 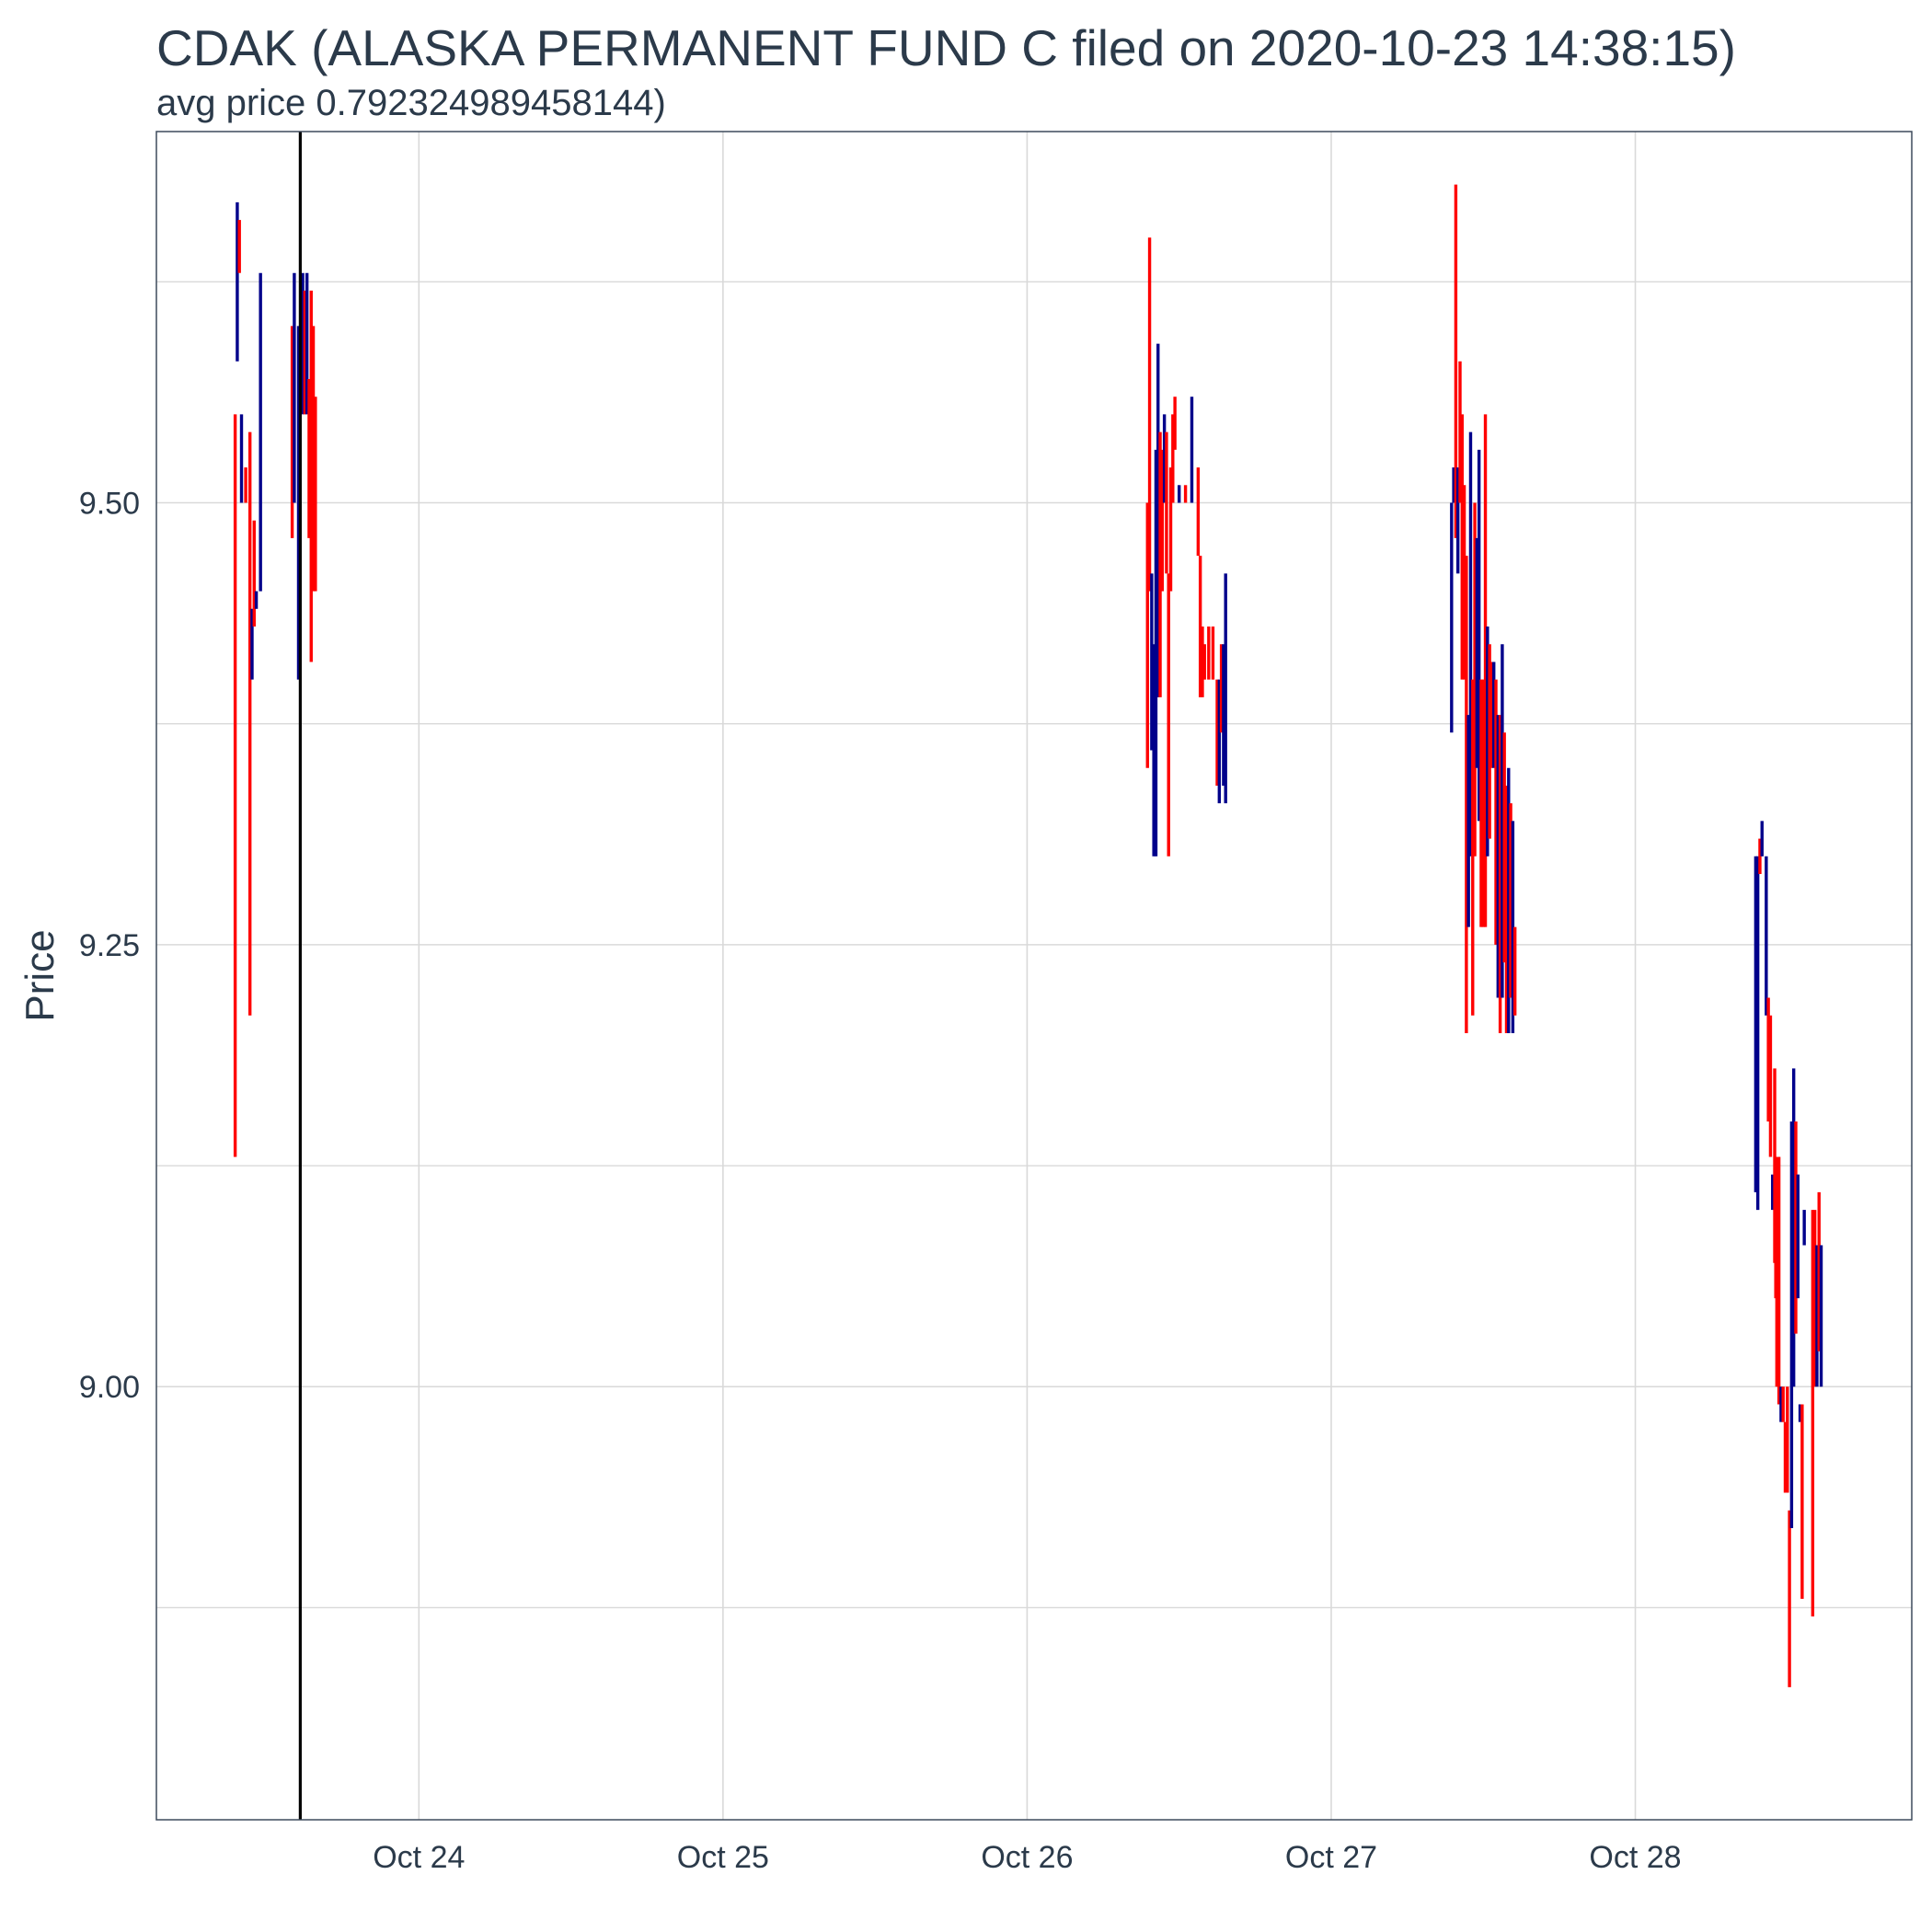 I want to click on y-tick-label: 9.25, so click(x=109, y=945).